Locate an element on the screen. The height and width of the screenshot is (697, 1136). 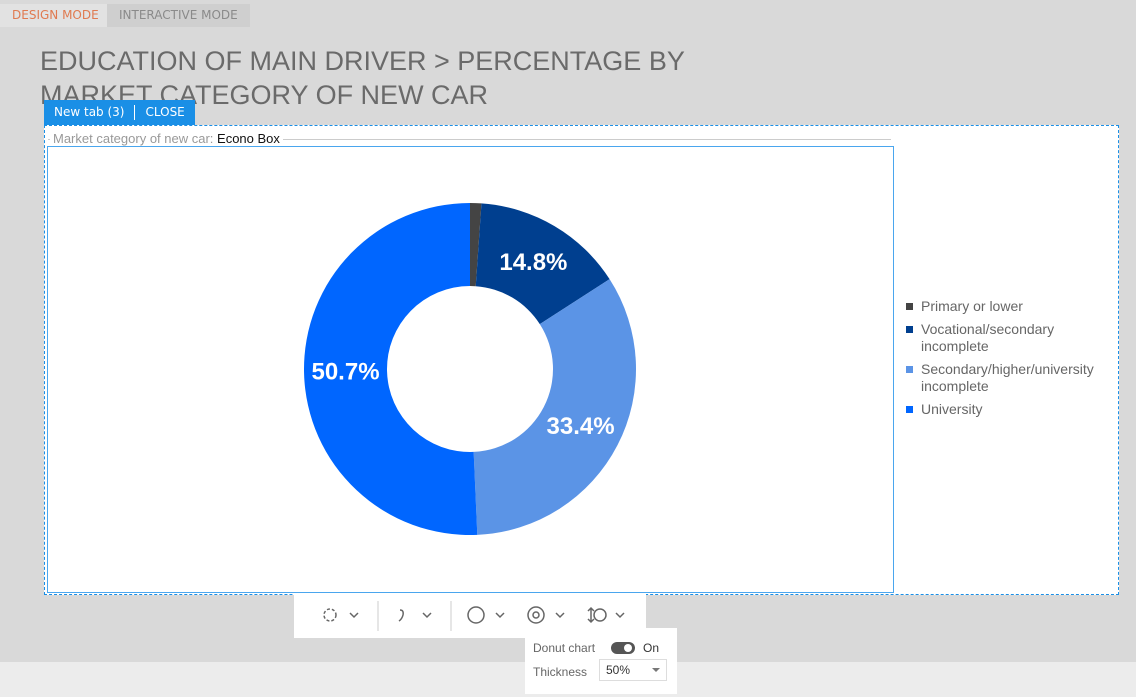
filter-value: Econo Box is located at coordinates (248, 138).